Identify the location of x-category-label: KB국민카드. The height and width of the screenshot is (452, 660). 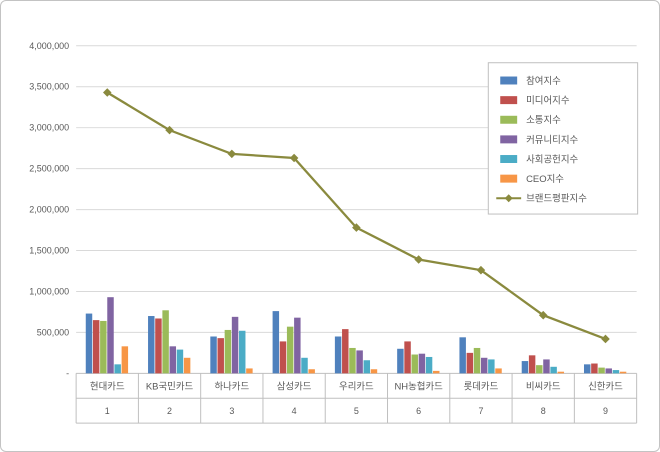
(170, 386).